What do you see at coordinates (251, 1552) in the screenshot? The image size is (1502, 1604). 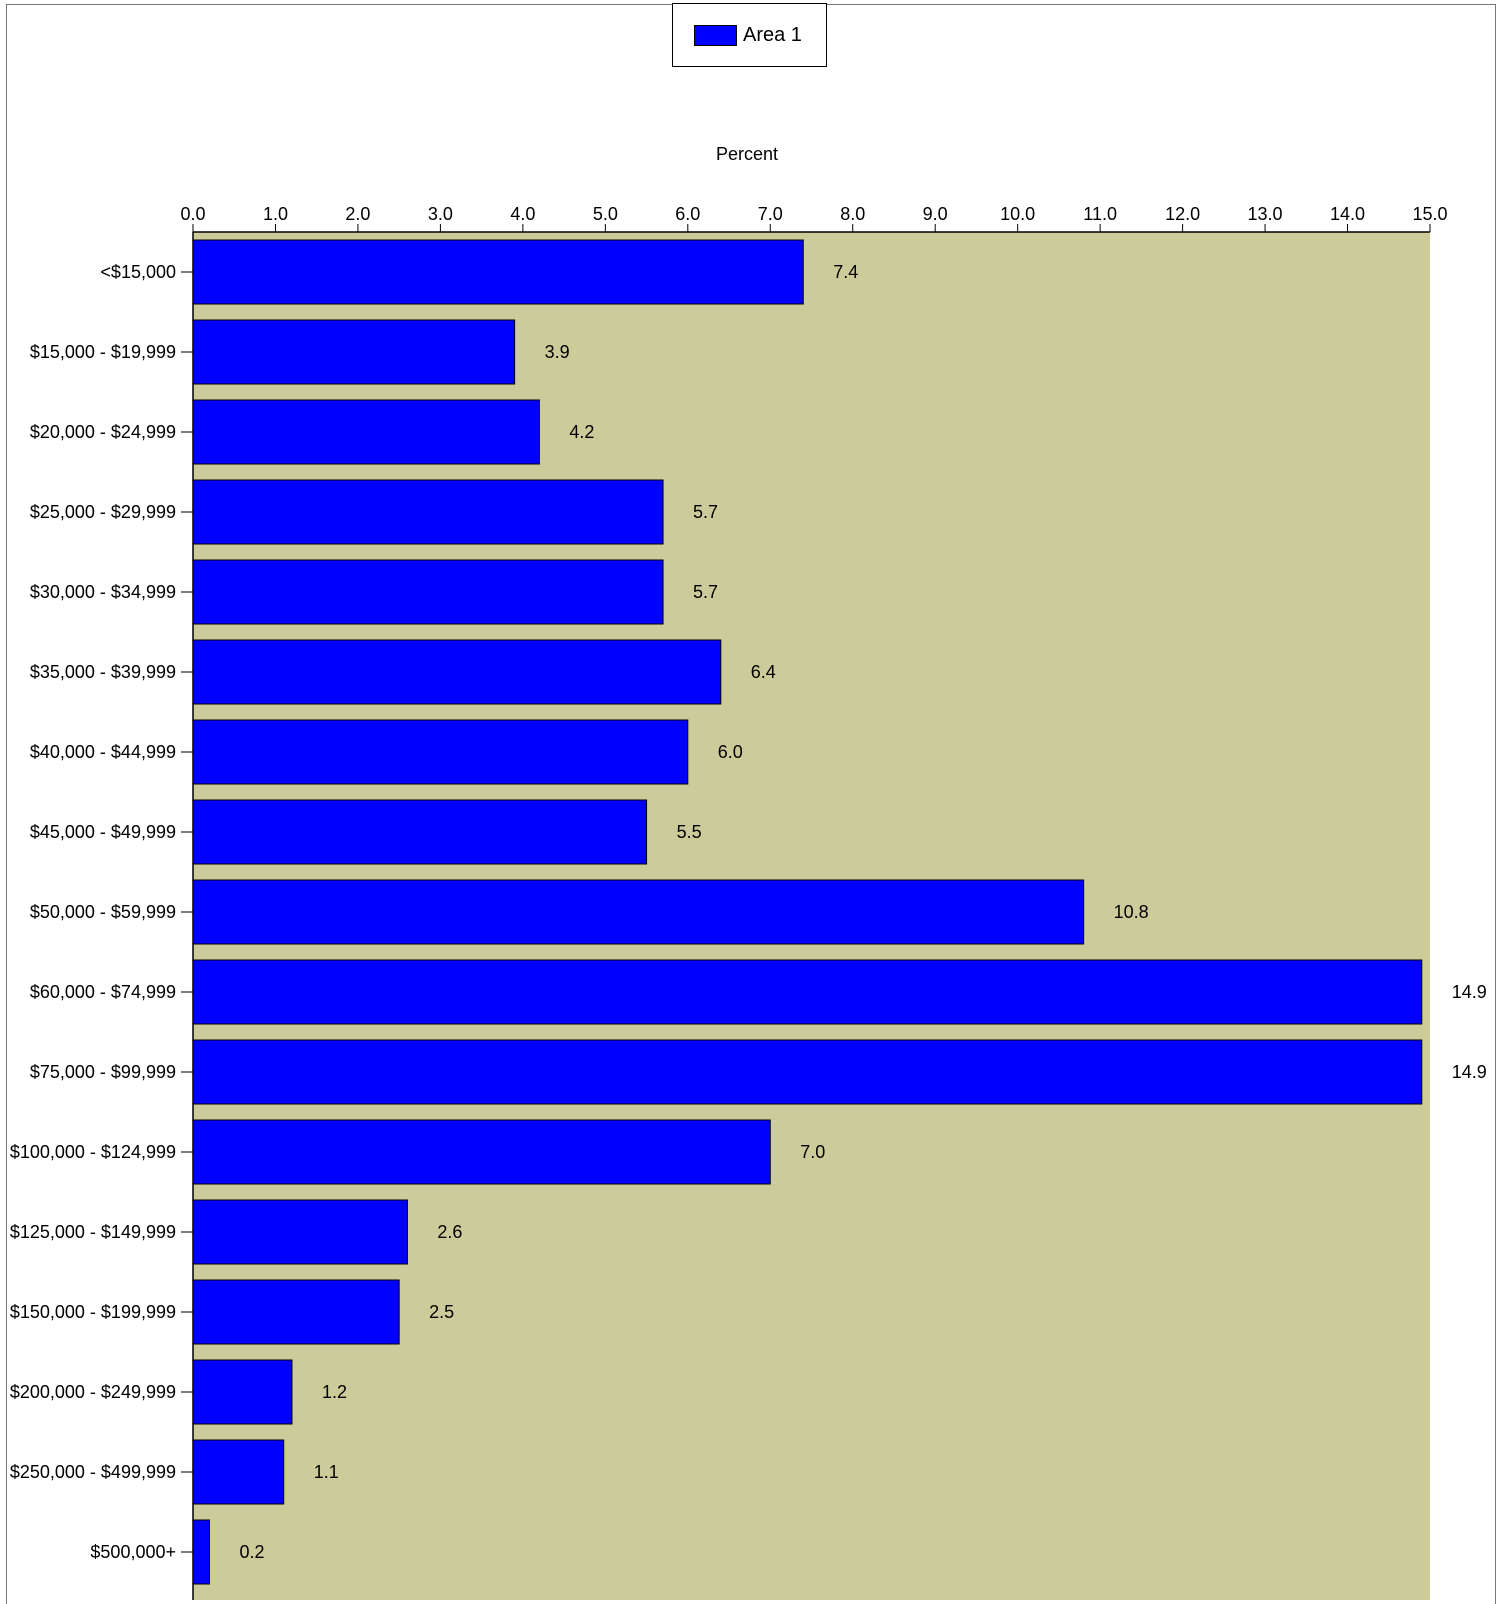 I see `value-label: 0.2` at bounding box center [251, 1552].